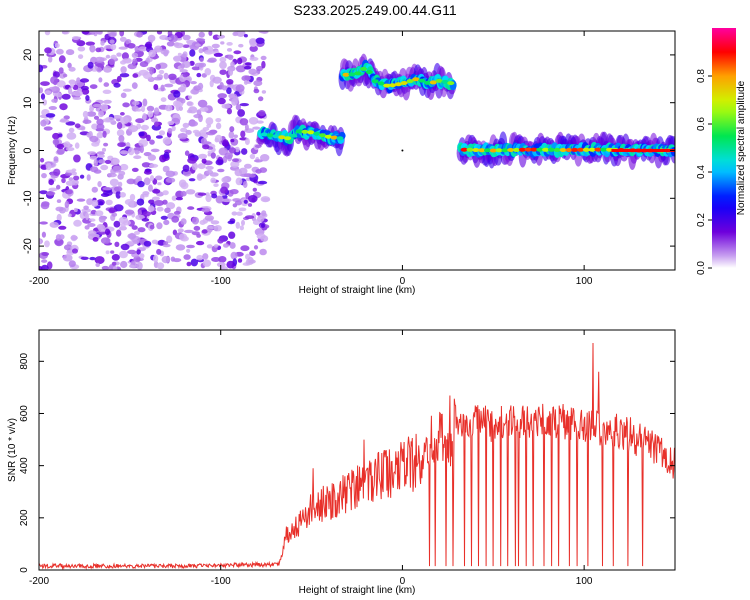 The height and width of the screenshot is (600, 750). I want to click on y-tick-label-bottom: 600, so click(24, 413).